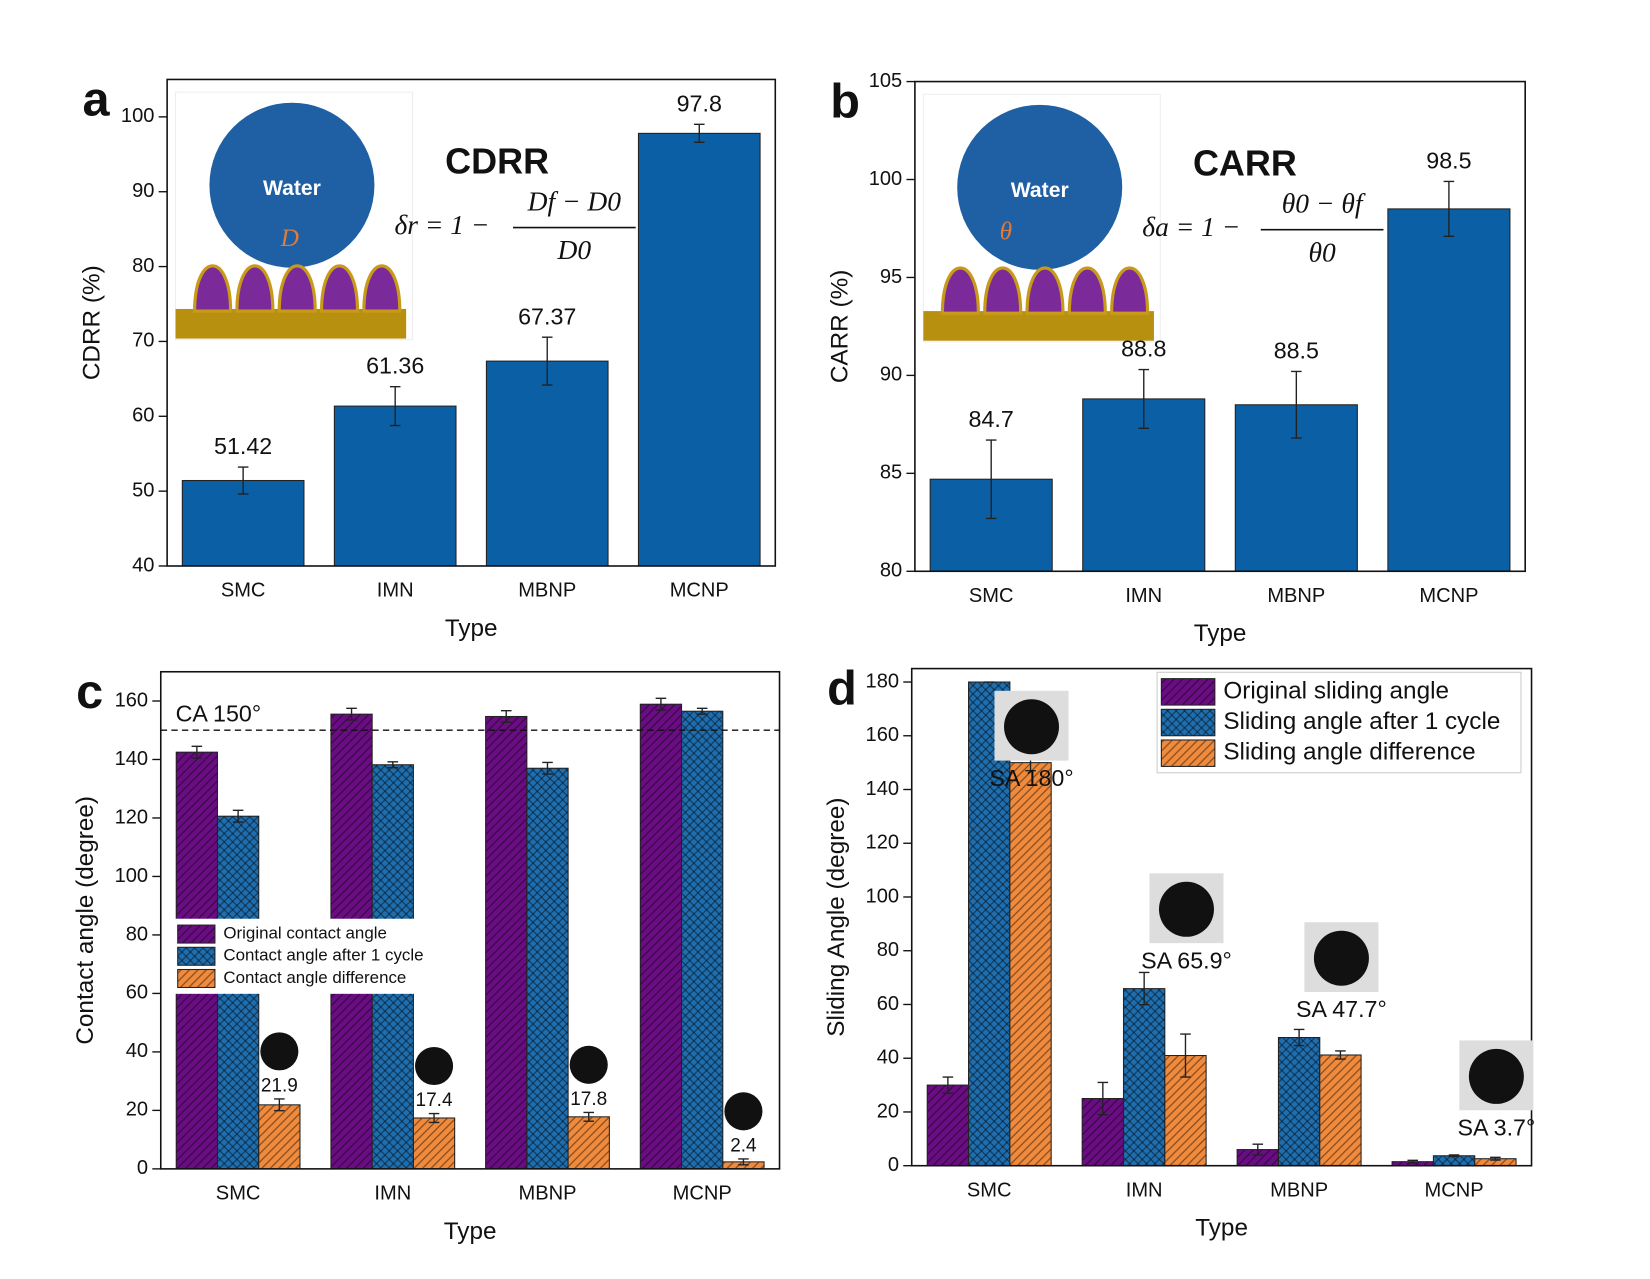  Describe the element at coordinates (547, 1194) in the screenshot. I see `x-tick-label: MBNP` at that location.